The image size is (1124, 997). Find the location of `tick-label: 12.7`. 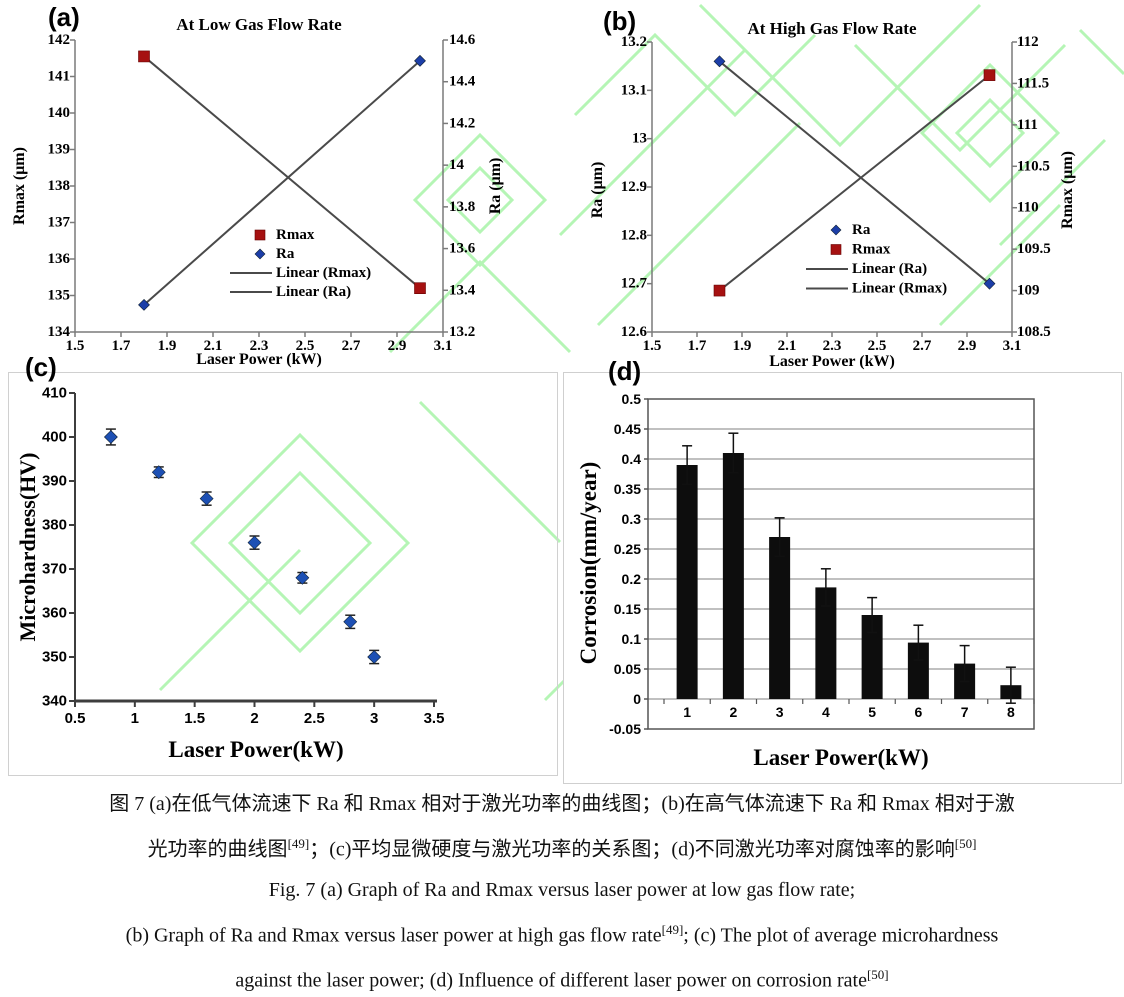

tick-label: 12.7 is located at coordinates (634, 284).